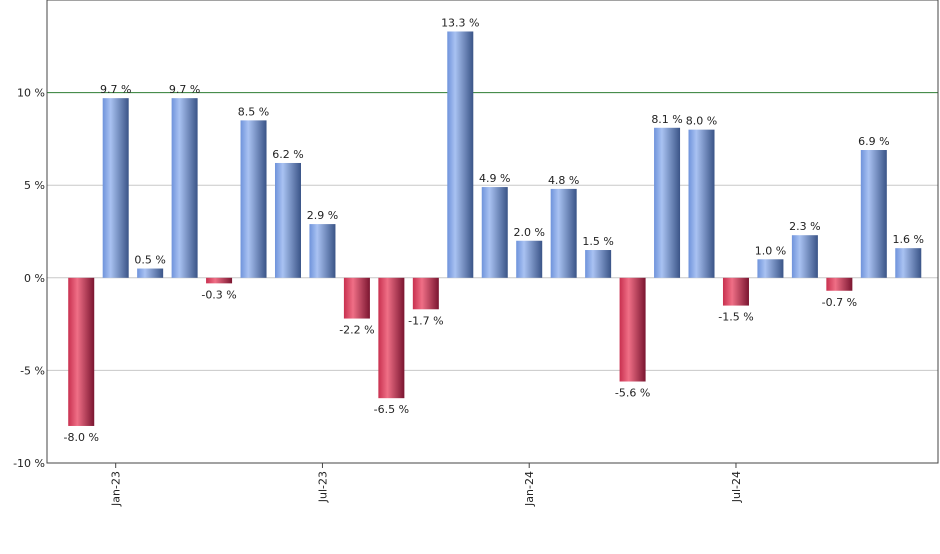 This screenshot has height=554, width=940. I want to click on value-label: -5.6 %, so click(632, 393).